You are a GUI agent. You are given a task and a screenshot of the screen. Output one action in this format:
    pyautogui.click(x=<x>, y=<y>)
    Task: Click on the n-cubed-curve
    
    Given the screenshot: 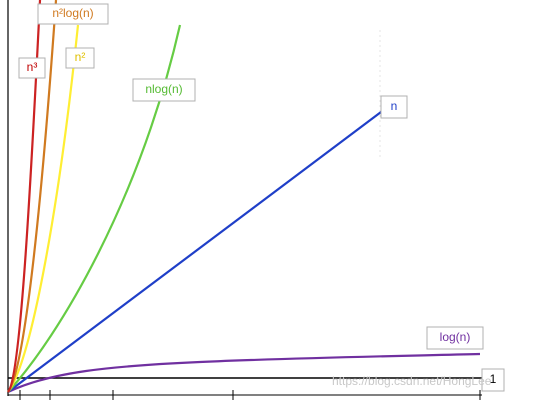 What is the action you would take?
    pyautogui.click(x=24, y=196)
    